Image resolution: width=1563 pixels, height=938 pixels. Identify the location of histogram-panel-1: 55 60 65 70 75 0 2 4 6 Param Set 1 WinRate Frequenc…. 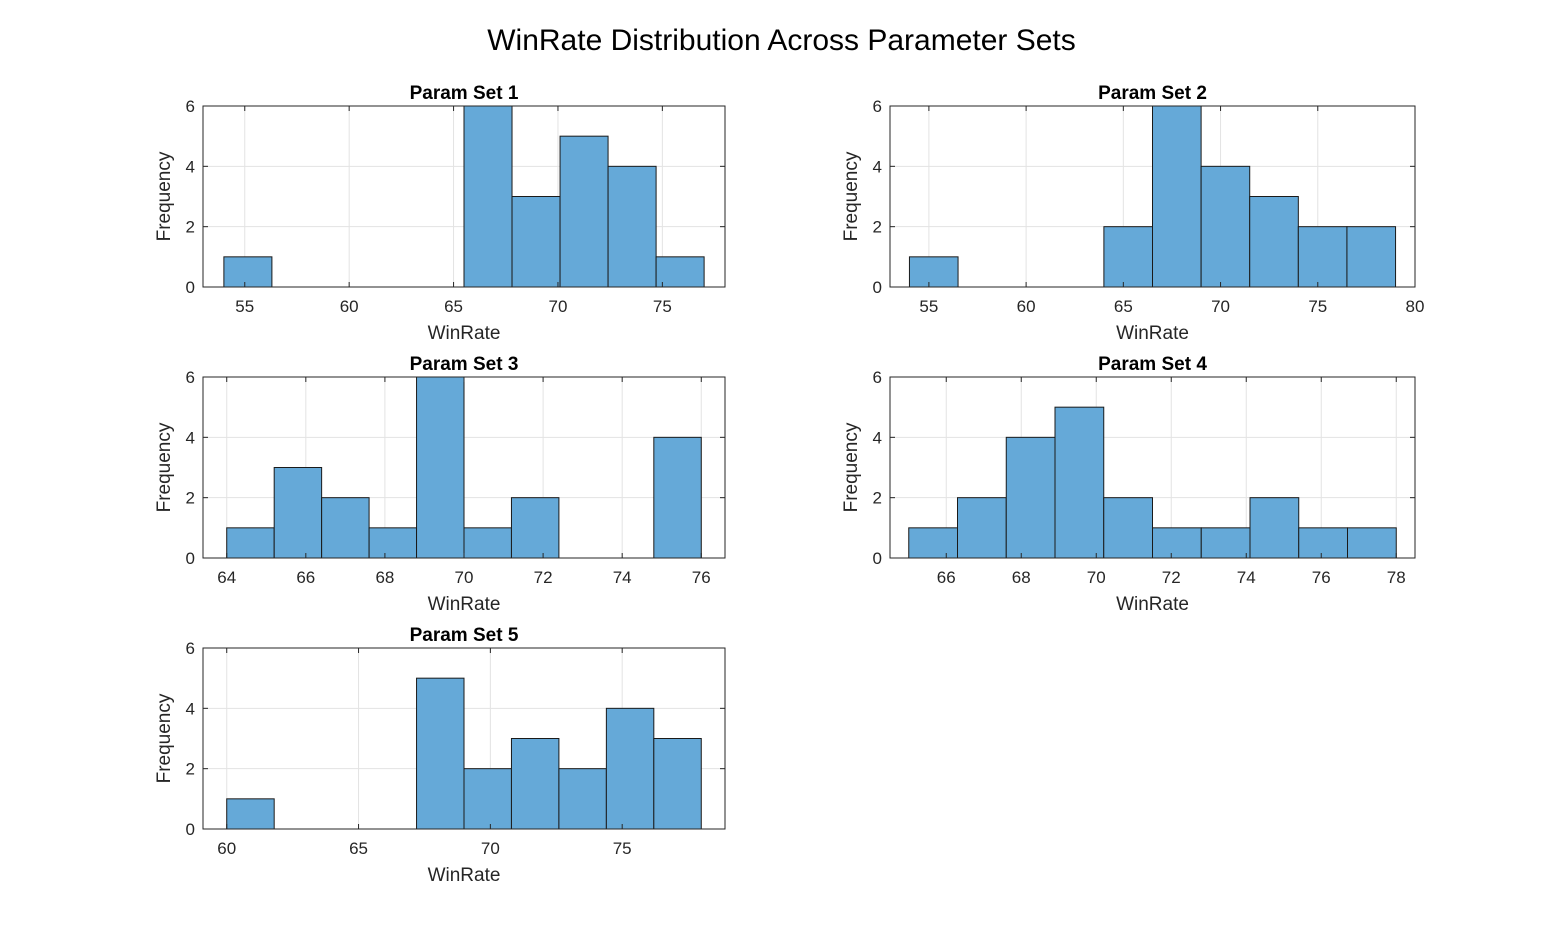
(440, 213).